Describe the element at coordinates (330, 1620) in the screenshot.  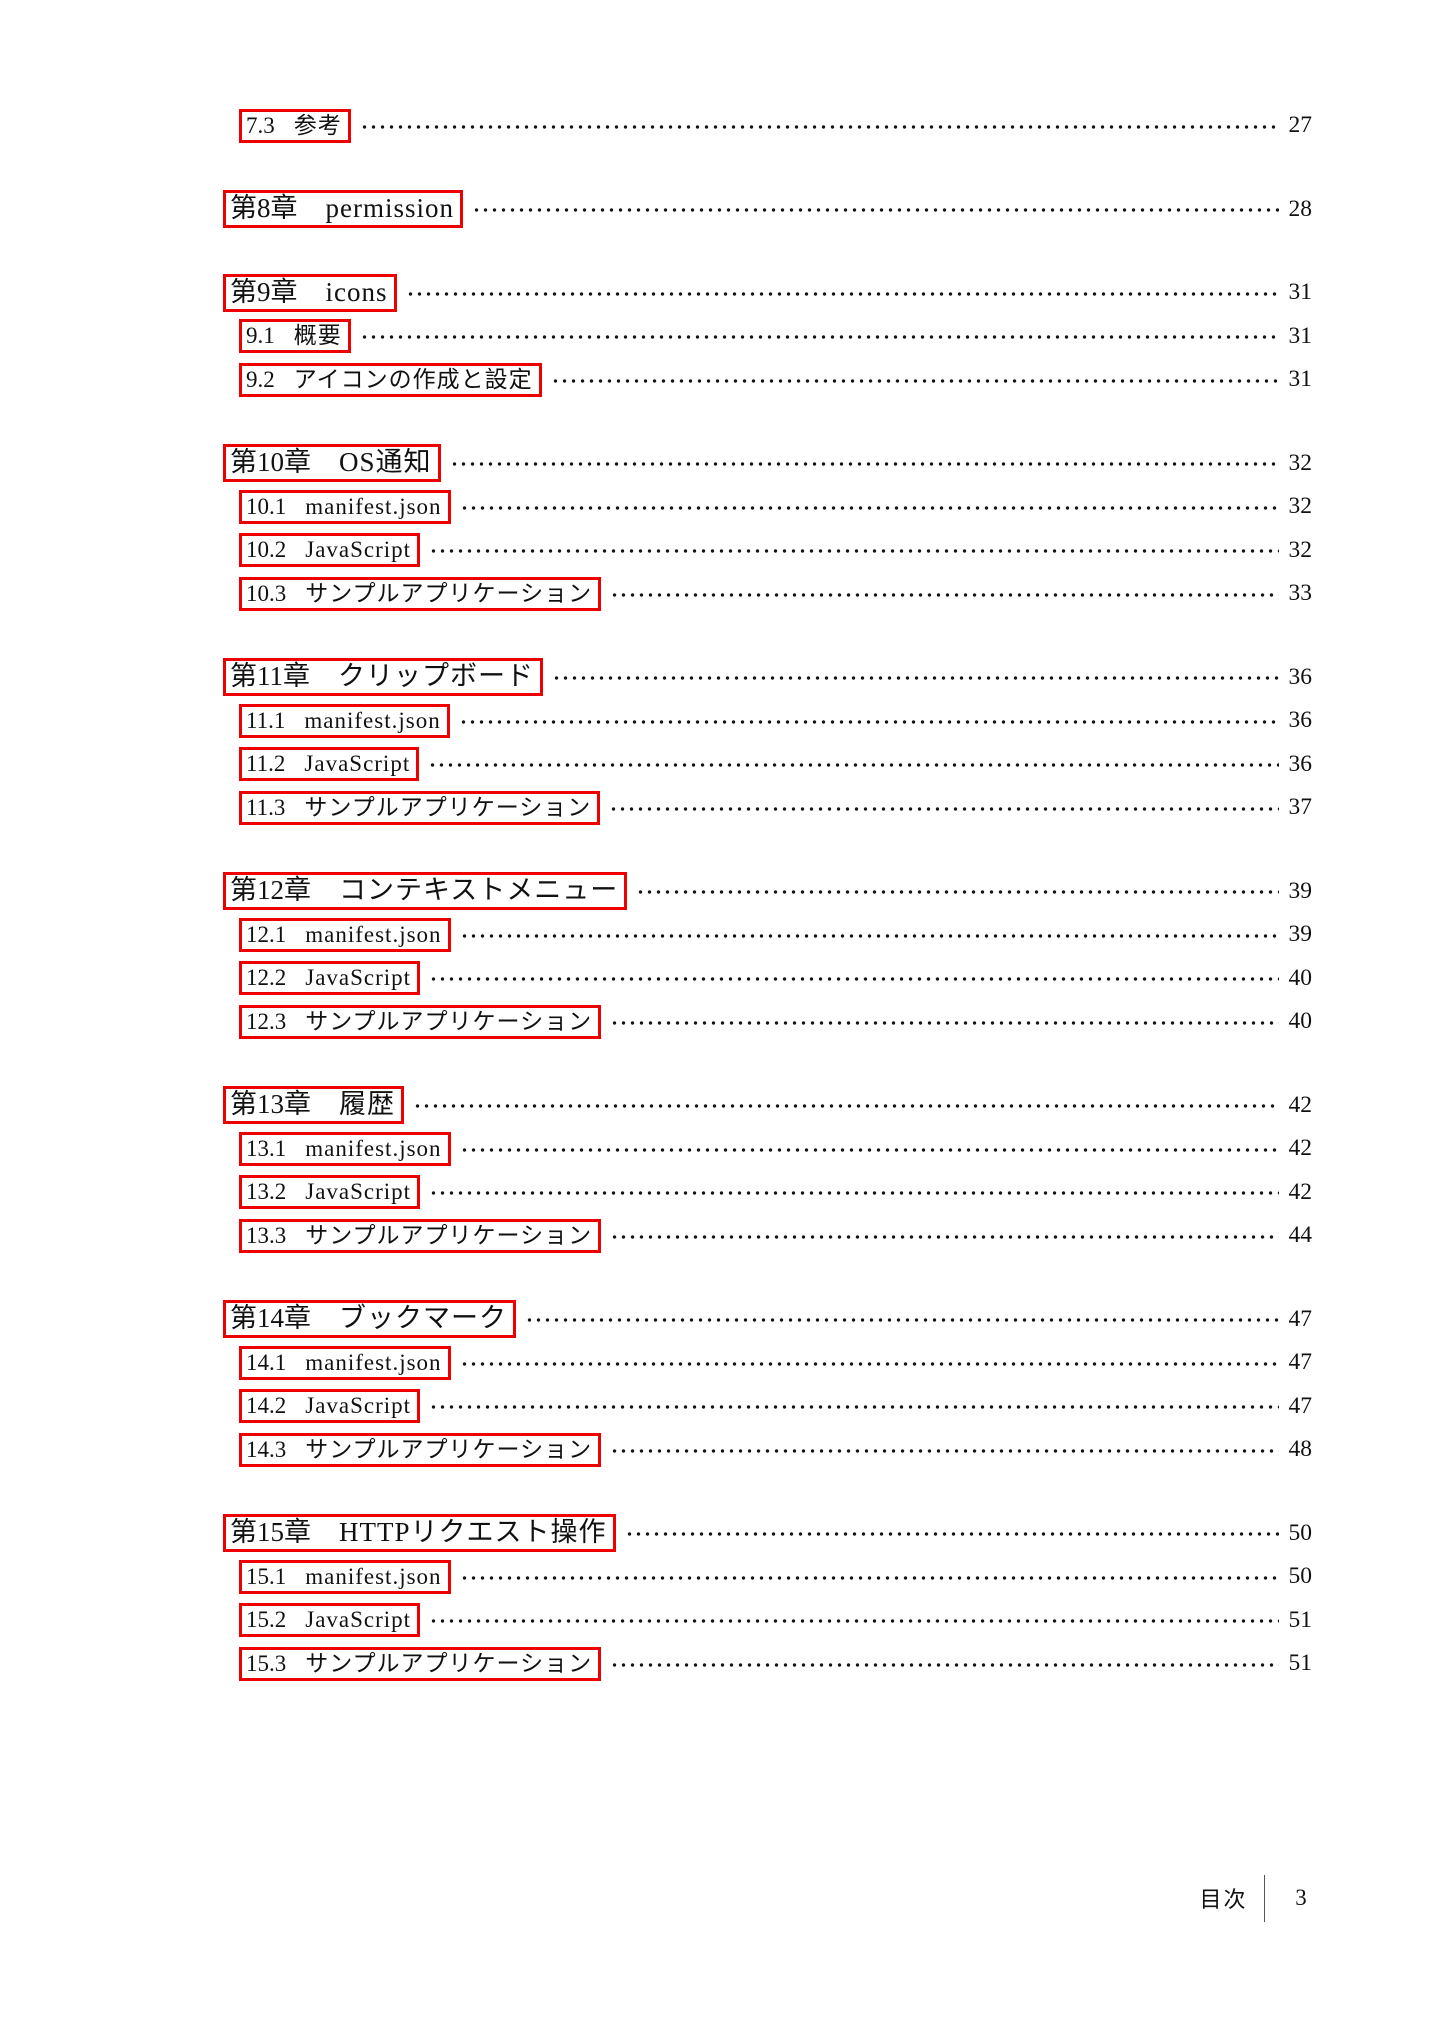
I see `toc-section-link: 15.2 JavaScript` at that location.